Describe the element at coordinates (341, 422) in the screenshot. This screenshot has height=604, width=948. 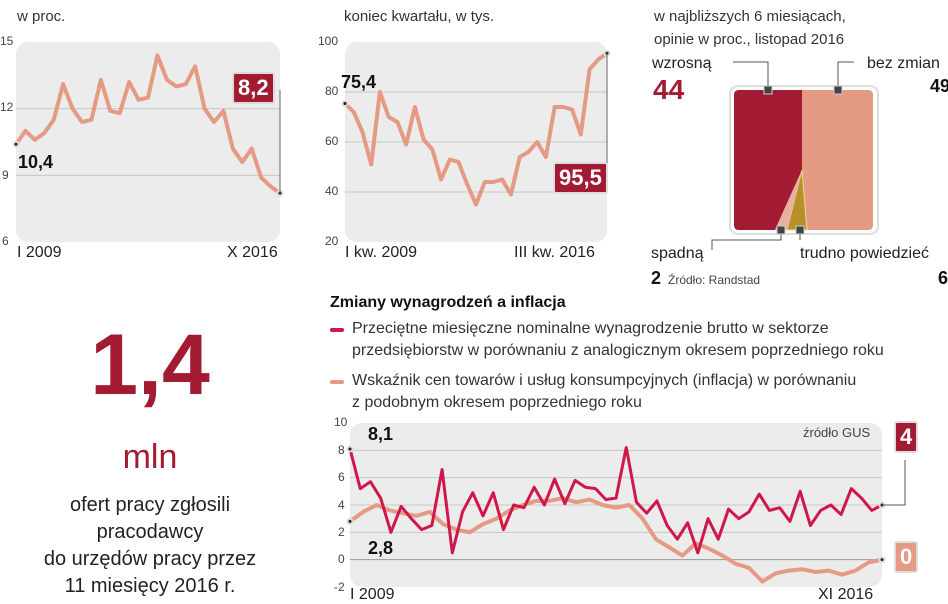
I see `y-tick: 10` at that location.